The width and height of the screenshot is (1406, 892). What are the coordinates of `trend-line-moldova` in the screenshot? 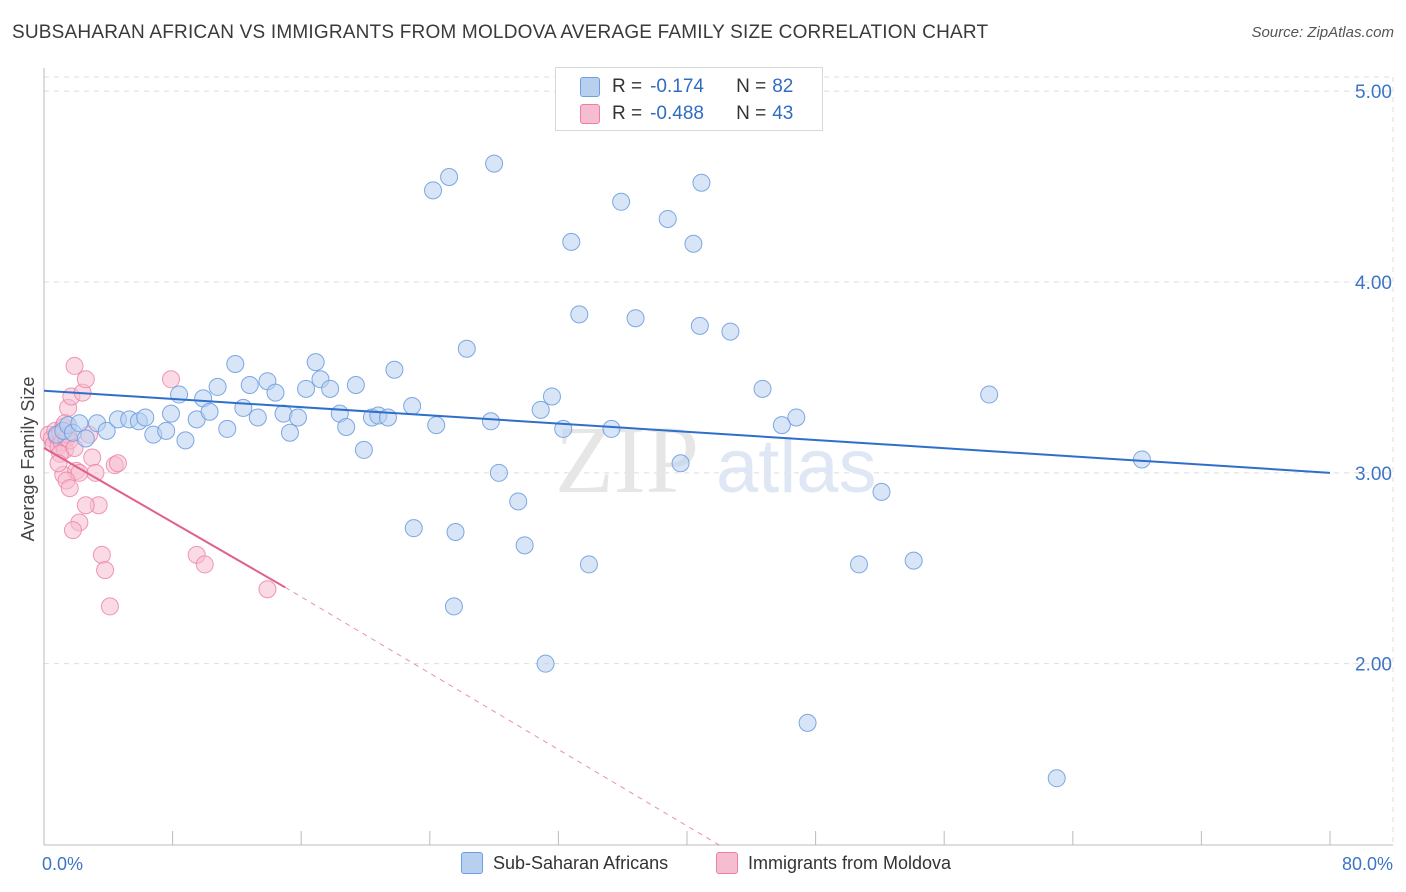 It's located at (164, 518).